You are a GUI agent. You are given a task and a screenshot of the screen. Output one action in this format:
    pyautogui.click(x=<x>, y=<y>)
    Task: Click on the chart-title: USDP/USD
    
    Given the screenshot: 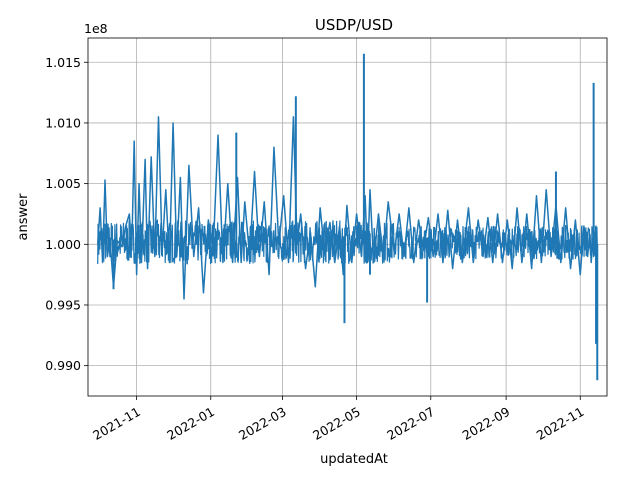 What is the action you would take?
    pyautogui.click(x=354, y=25)
    